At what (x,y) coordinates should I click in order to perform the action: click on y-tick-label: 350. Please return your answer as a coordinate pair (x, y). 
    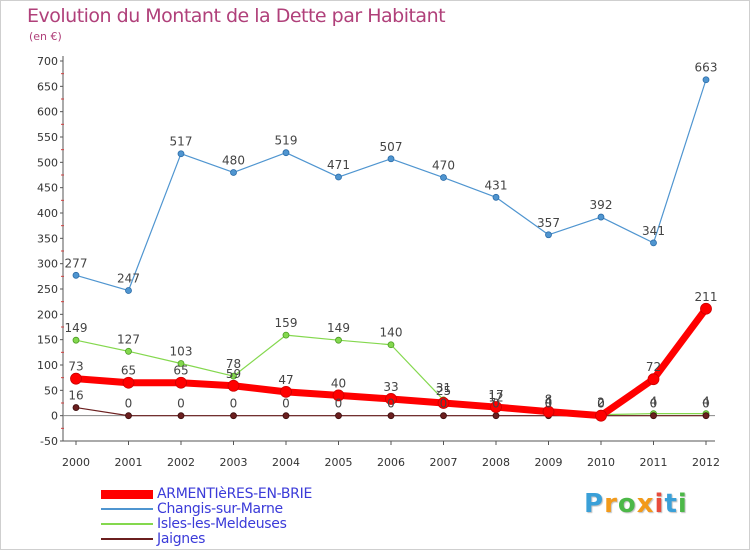
    Looking at the image, I should click on (47, 238).